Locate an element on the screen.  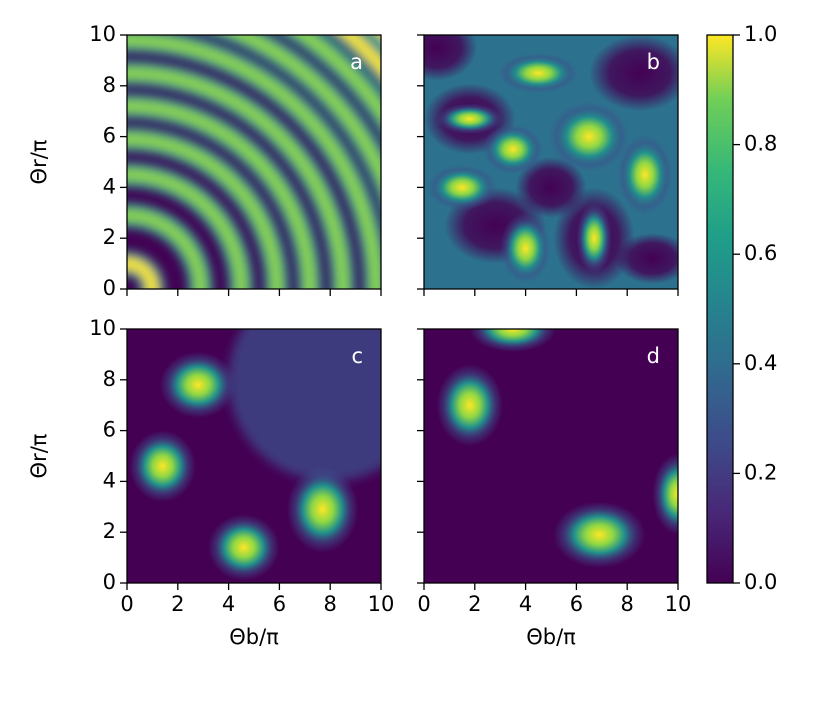
colorbar-tick-label: 0.0 is located at coordinates (760, 582).